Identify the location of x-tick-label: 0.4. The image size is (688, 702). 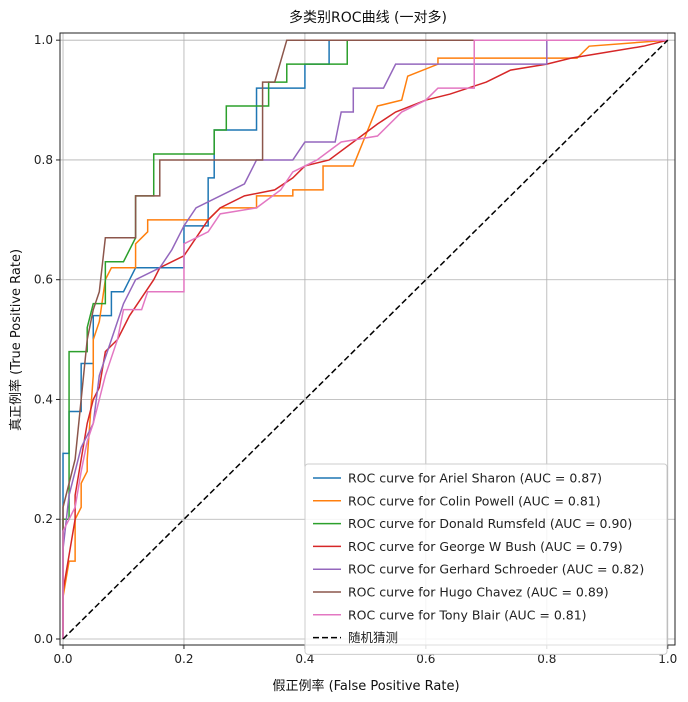
(304, 659).